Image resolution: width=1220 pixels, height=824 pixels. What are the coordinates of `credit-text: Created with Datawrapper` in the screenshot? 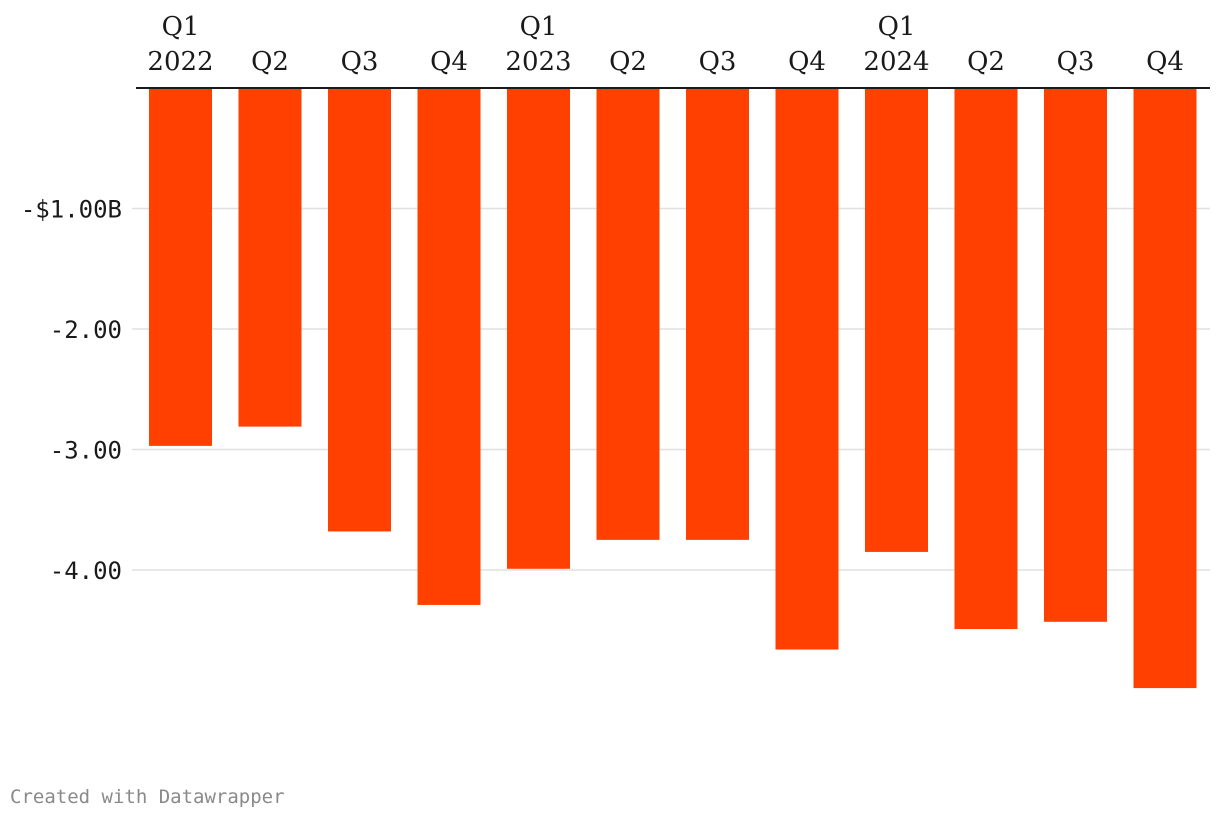 It's located at (147, 797).